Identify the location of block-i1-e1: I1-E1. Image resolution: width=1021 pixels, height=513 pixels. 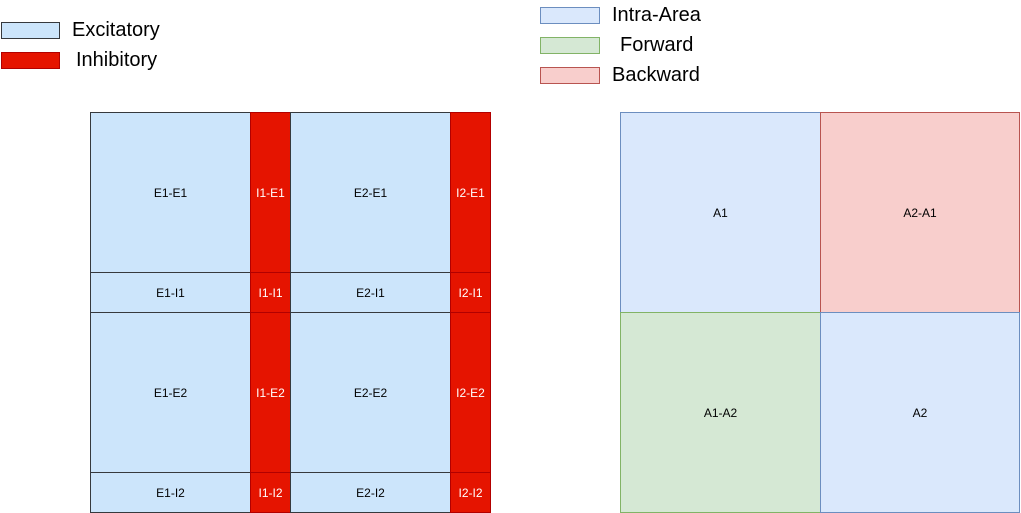
(270, 192).